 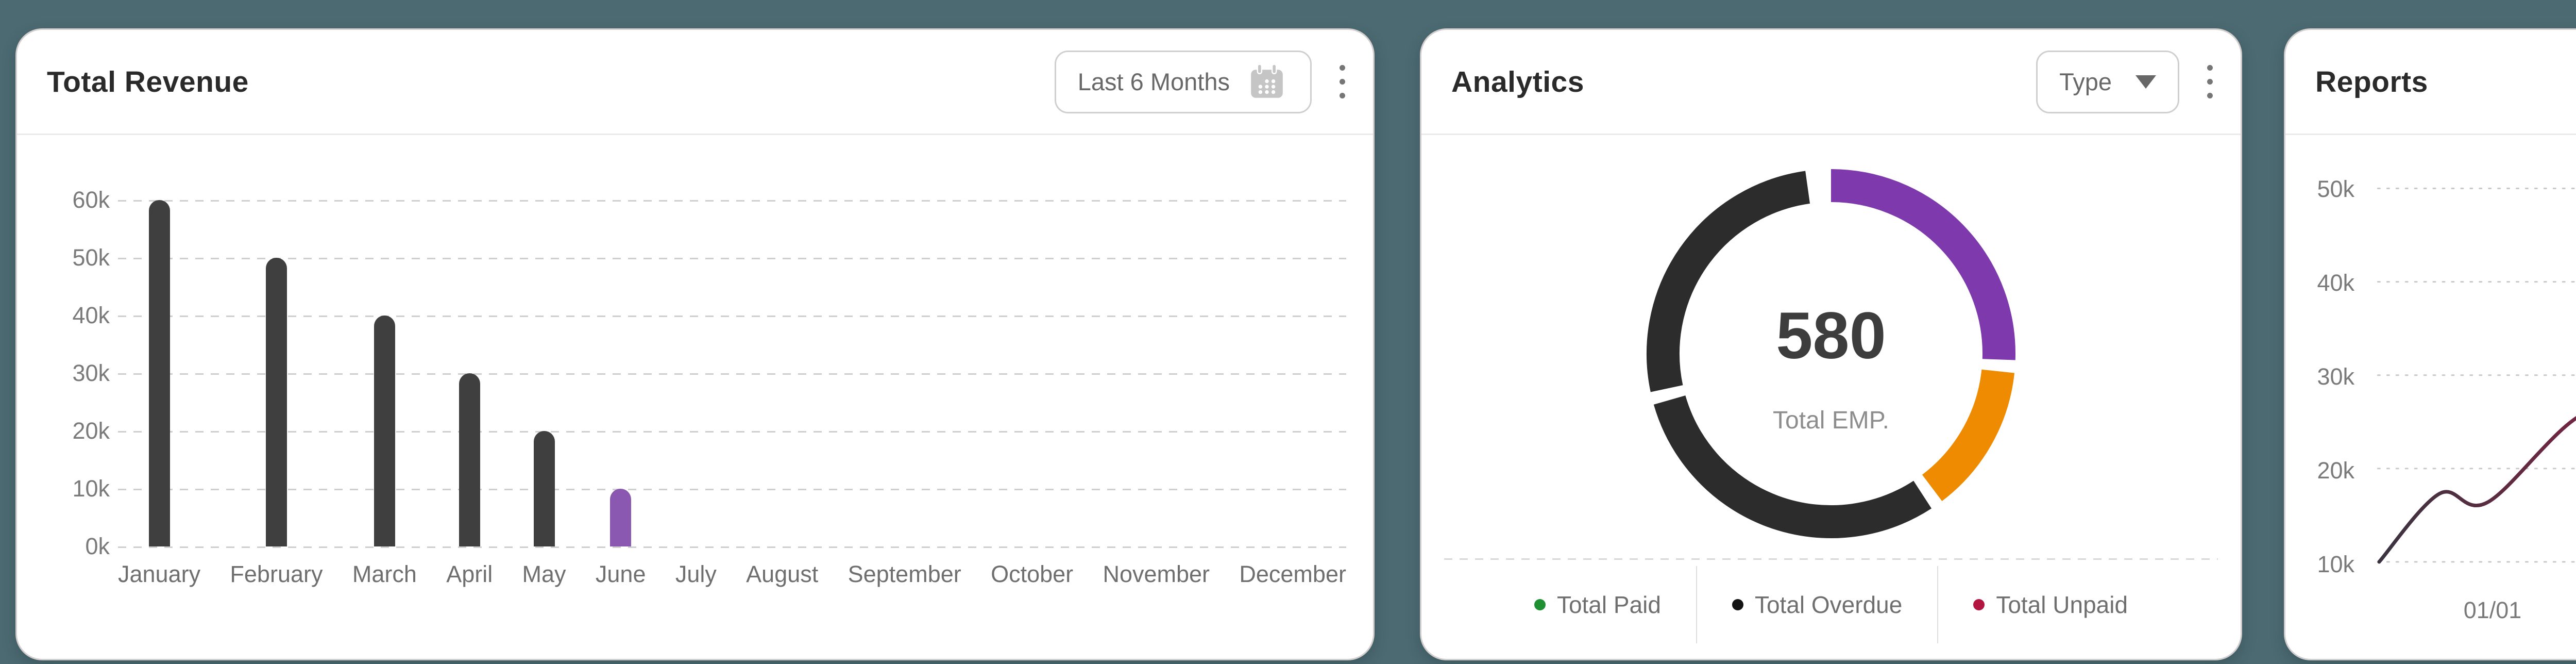 I want to click on revenue-card-header: Total Revenue Last 6 Months, so click(x=695, y=82).